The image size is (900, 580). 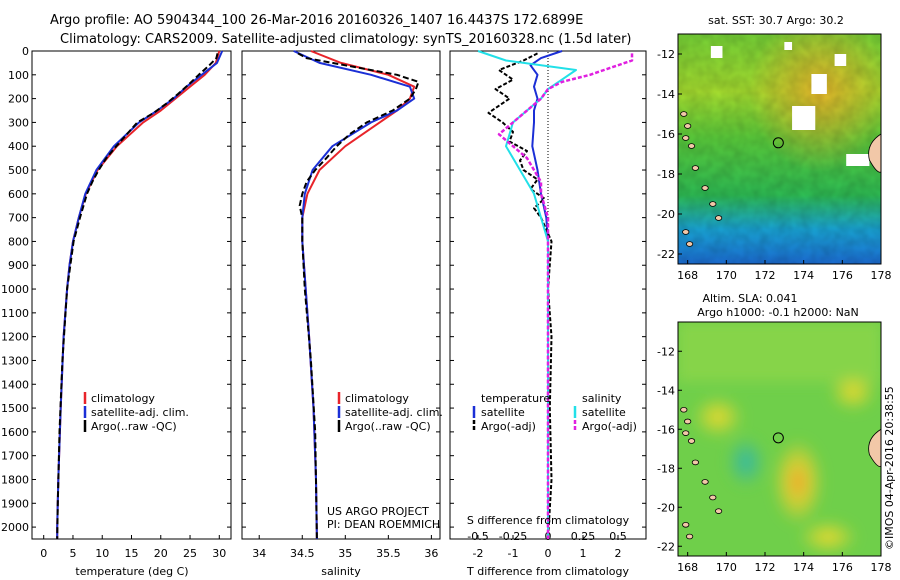 I want to click on sst-xtick-label: 176, so click(x=842, y=275).